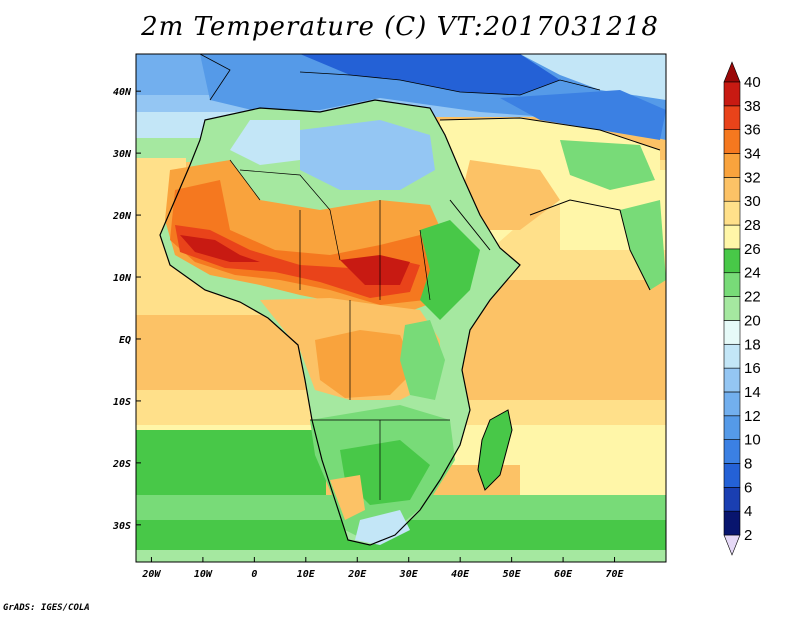  Describe the element at coordinates (121, 526) in the screenshot. I see `y-tick-label: 30S` at that location.